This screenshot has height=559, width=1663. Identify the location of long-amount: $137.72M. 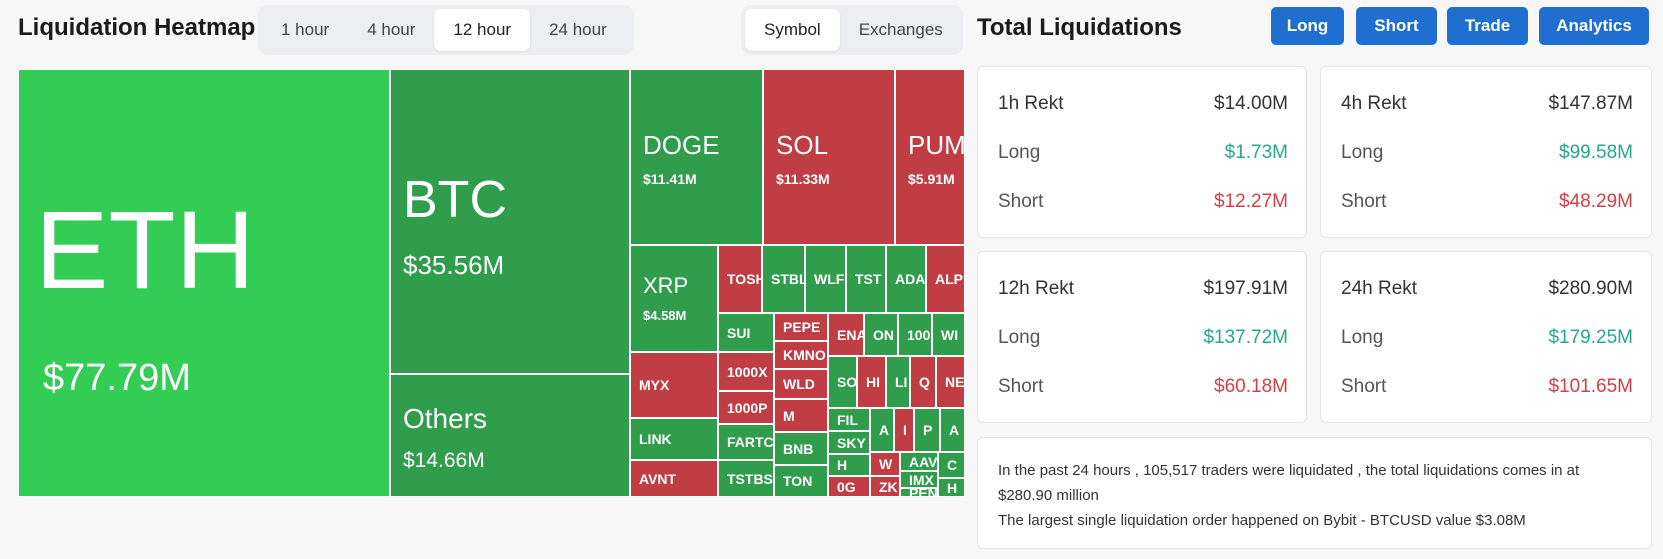
(1245, 337).